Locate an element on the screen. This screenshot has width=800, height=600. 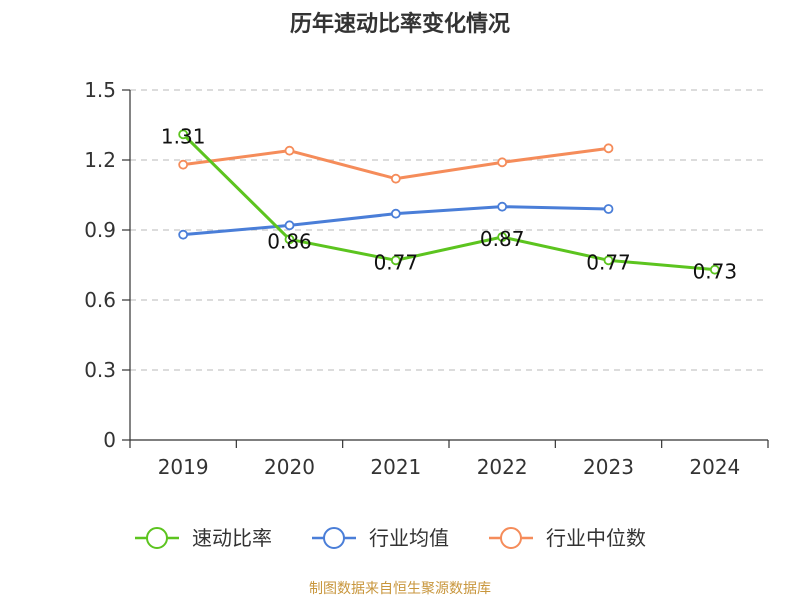
legend-label: 行业均值 is located at coordinates (409, 538).